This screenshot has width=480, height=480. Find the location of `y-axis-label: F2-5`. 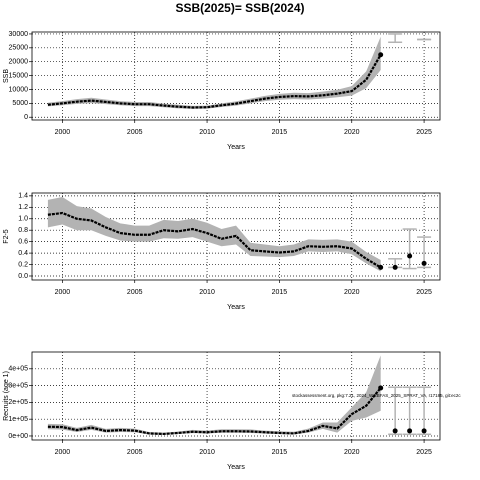

y-axis-label: F2-5 is located at coordinates (6, 236).